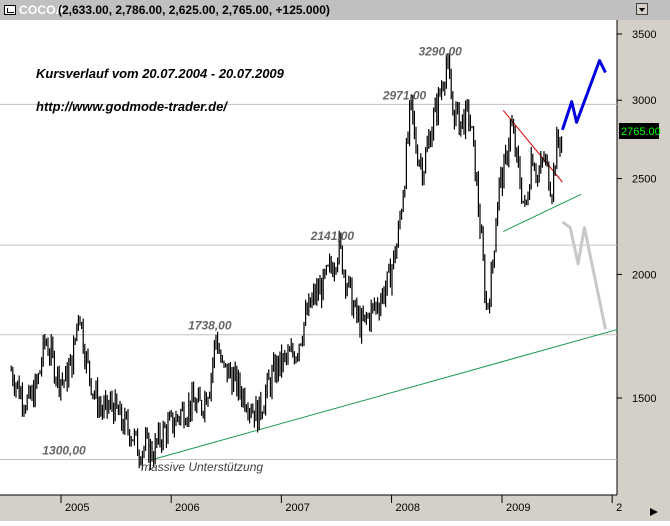  I want to click on scenario-path-bullish, so click(583, 95).